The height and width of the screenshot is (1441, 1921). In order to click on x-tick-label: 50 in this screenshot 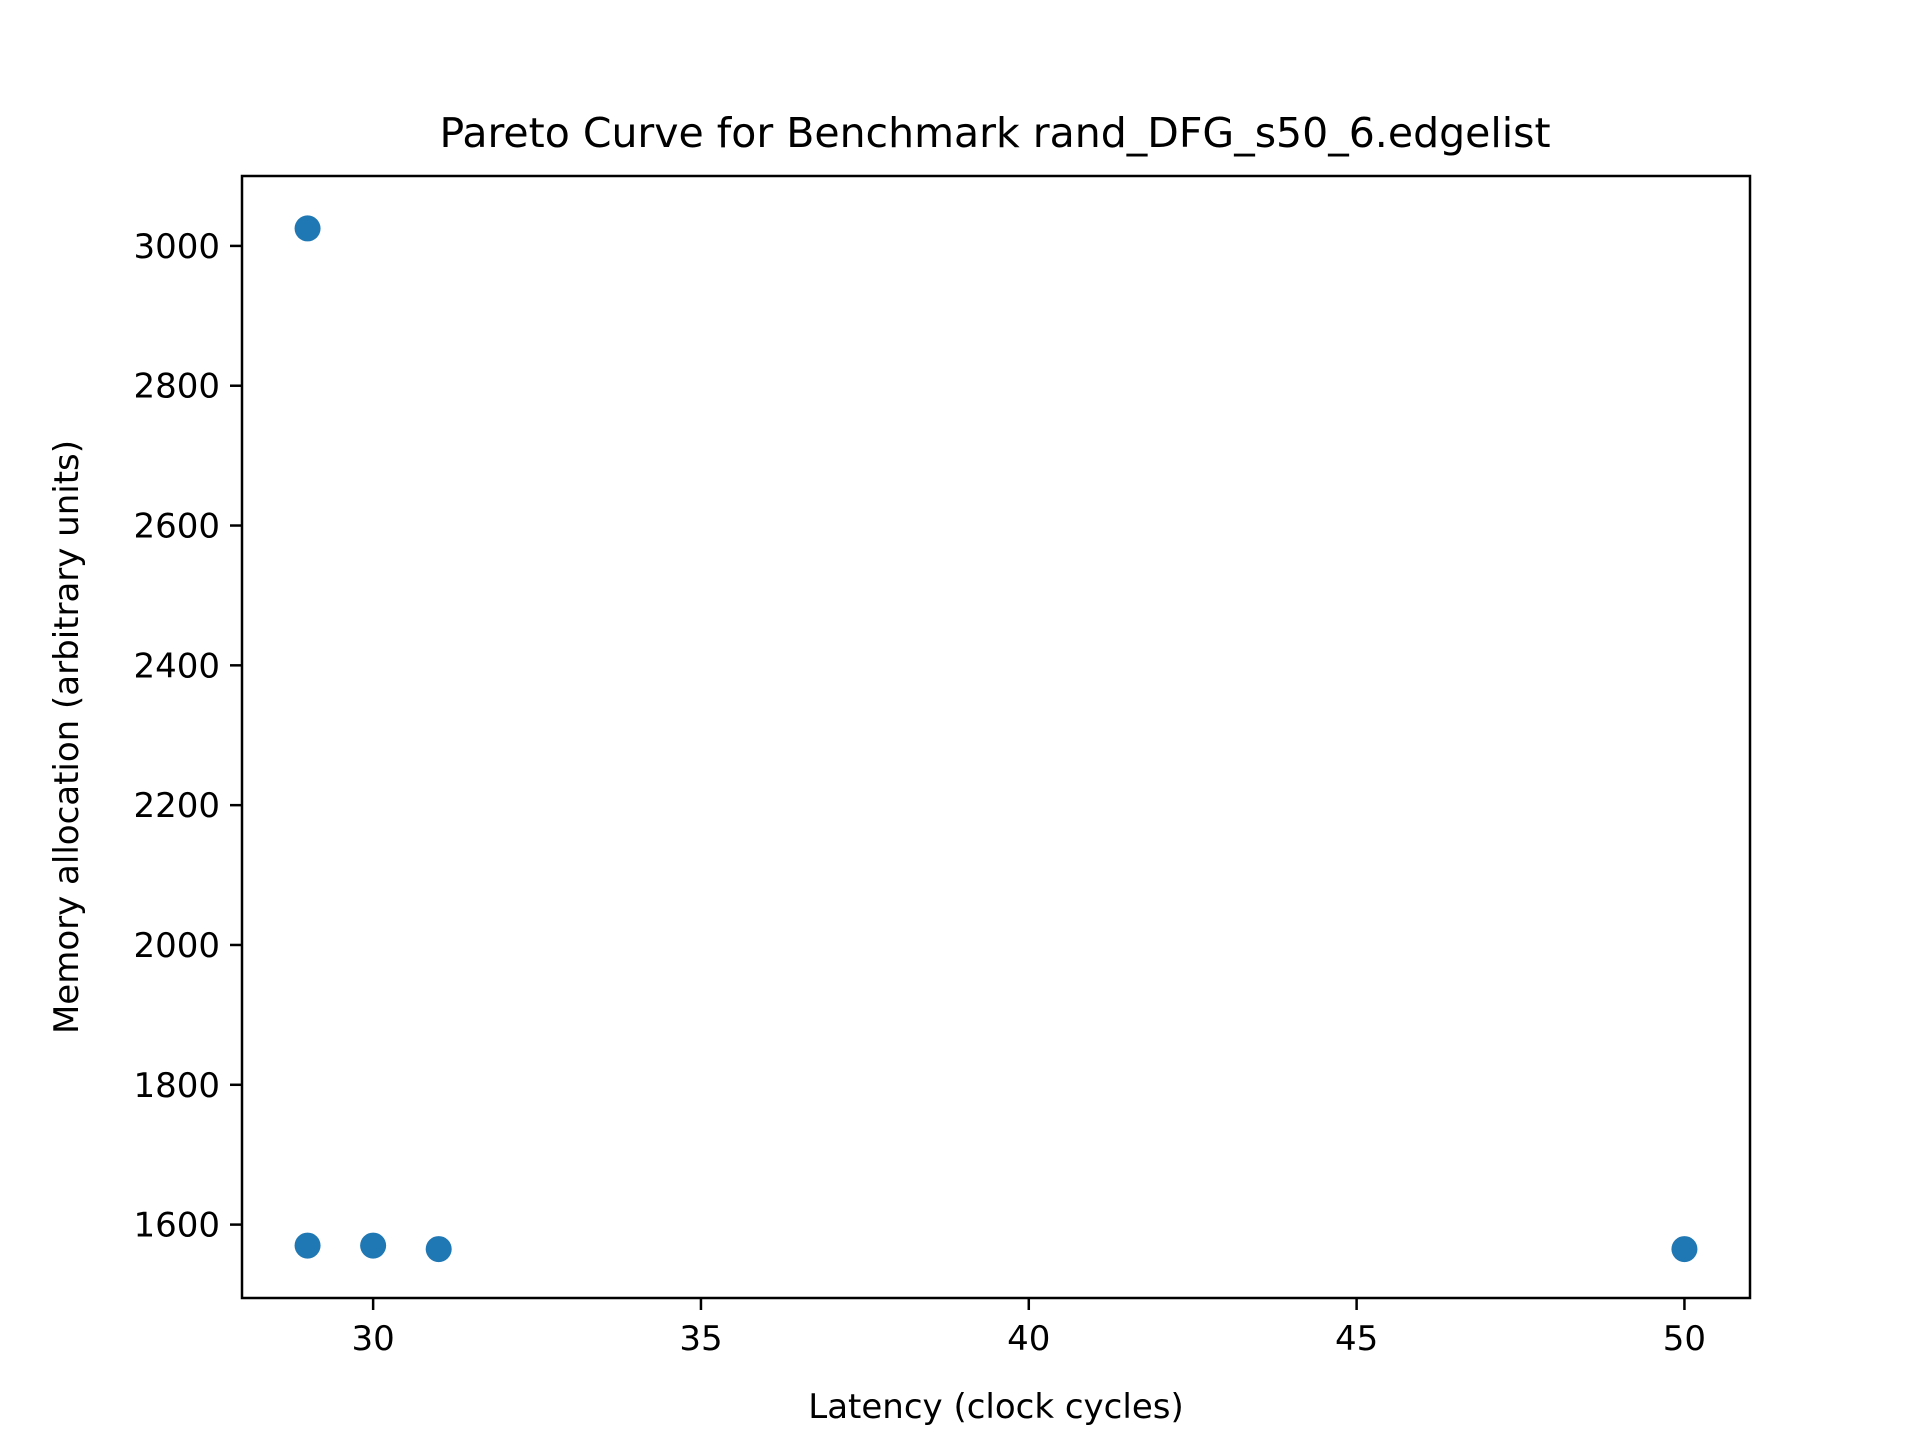, I will do `click(1684, 1339)`.